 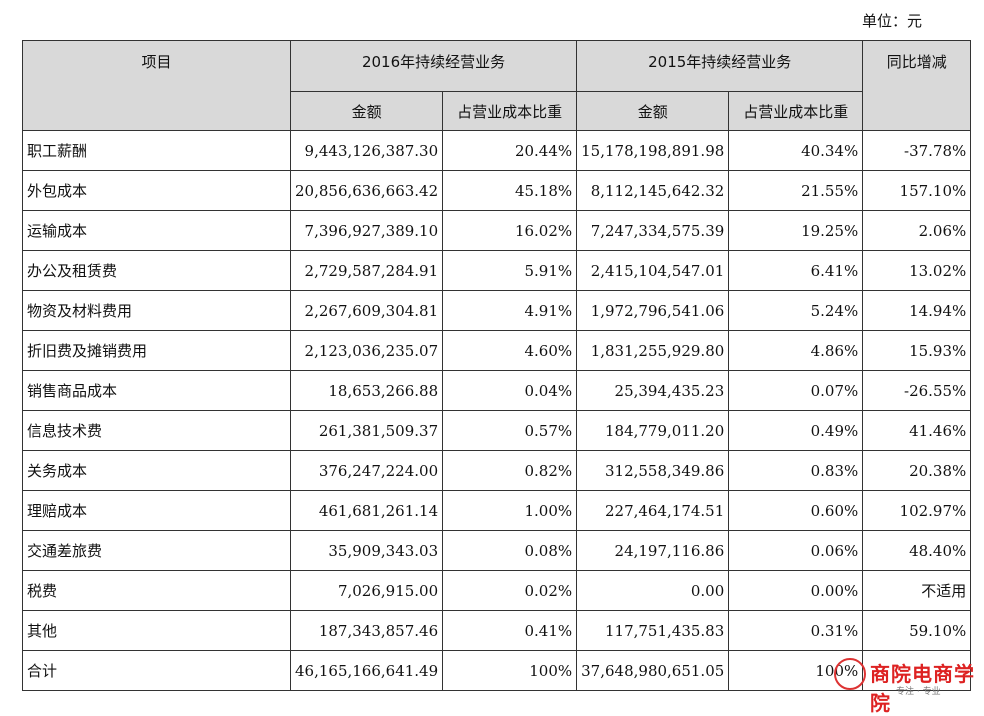 I want to click on amount-2016: 9,443,126,387.30, so click(x=366, y=150).